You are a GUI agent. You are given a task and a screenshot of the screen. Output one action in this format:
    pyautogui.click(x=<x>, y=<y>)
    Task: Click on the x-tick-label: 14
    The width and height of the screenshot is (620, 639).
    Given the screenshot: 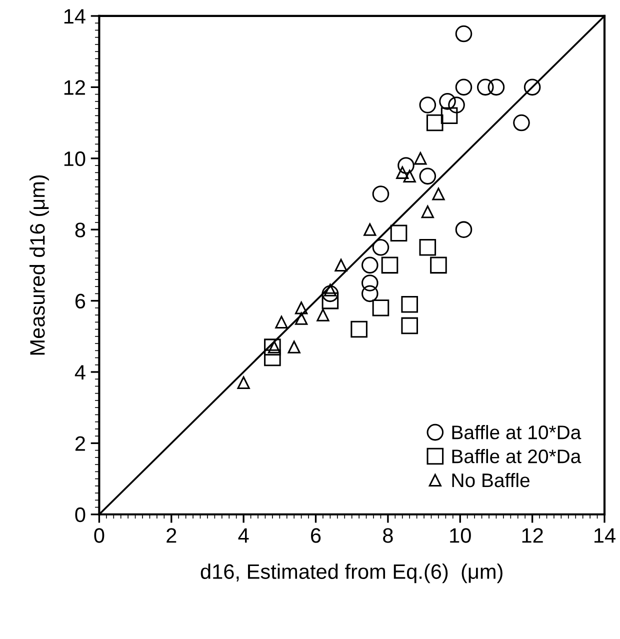 What is the action you would take?
    pyautogui.click(x=605, y=535)
    